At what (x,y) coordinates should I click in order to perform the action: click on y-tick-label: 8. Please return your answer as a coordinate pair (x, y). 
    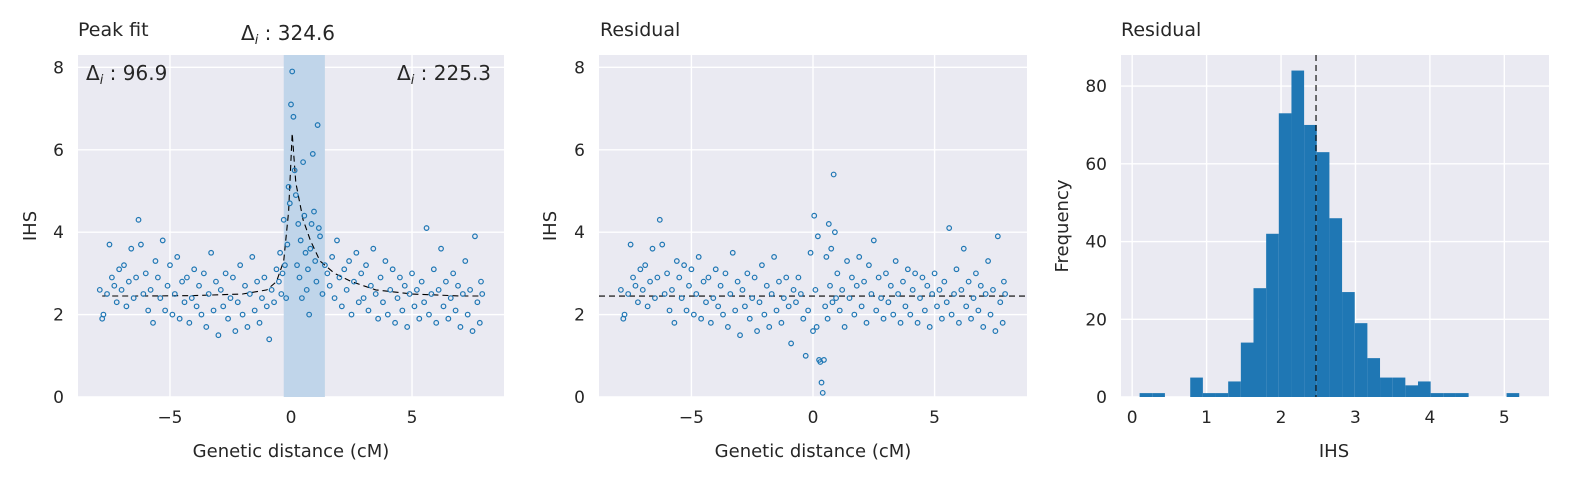
    Looking at the image, I should click on (579, 68).